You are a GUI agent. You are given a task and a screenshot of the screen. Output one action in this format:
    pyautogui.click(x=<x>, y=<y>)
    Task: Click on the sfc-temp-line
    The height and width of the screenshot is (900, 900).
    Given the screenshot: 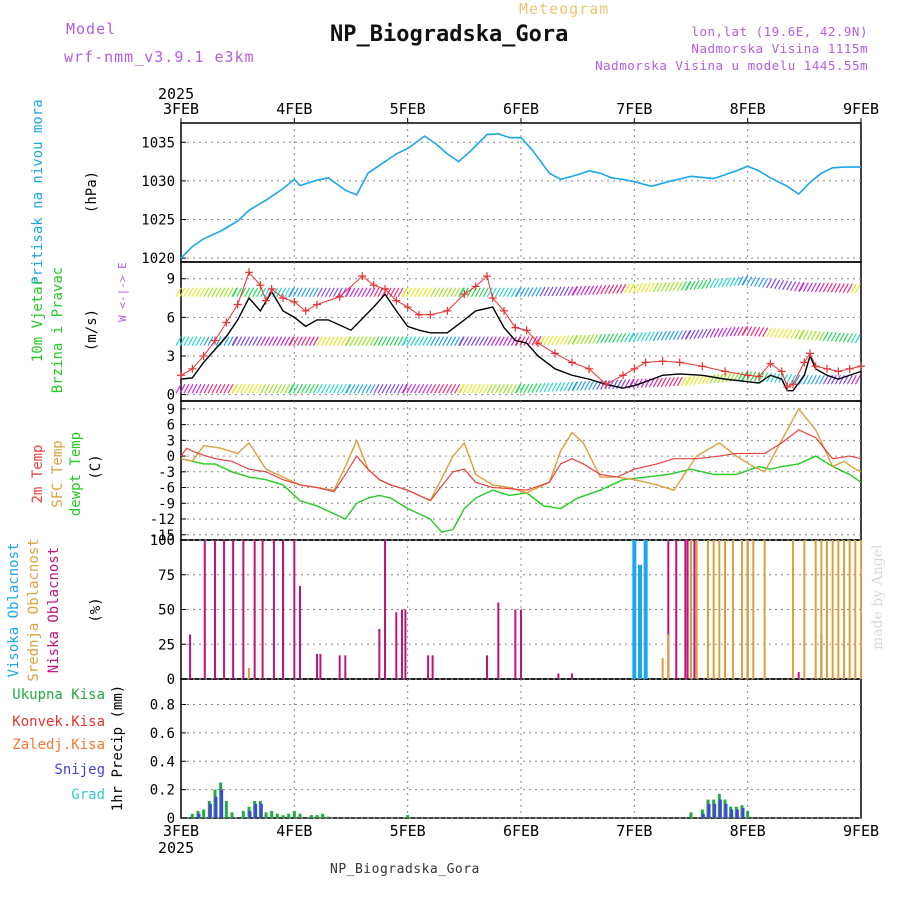 What is the action you would take?
    pyautogui.click(x=521, y=454)
    